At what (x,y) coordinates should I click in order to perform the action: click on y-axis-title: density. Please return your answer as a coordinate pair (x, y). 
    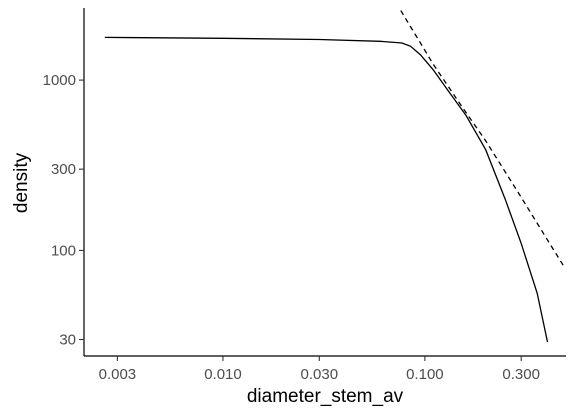
    Looking at the image, I should click on (21, 182).